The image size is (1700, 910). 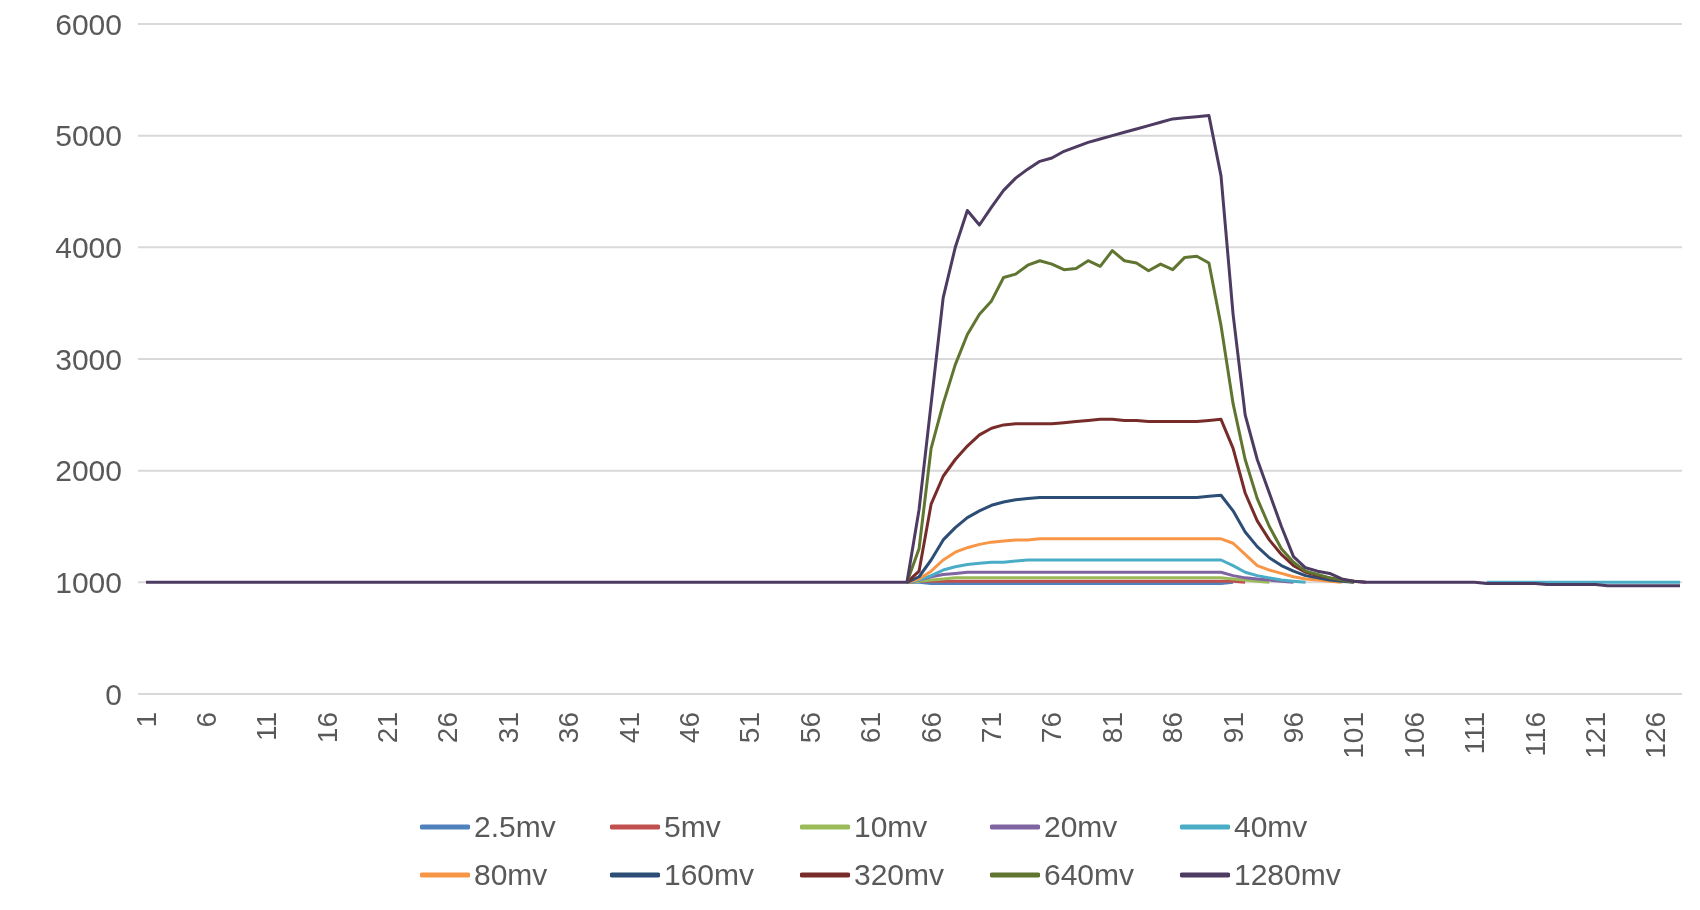 What do you see at coordinates (1414, 735) in the screenshot?
I see `x-tick-label: 106` at bounding box center [1414, 735].